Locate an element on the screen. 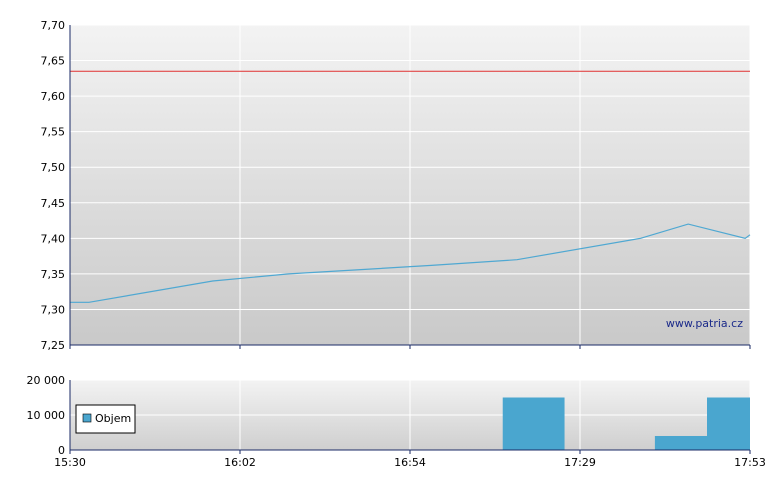  legend: Objem is located at coordinates (105, 419).